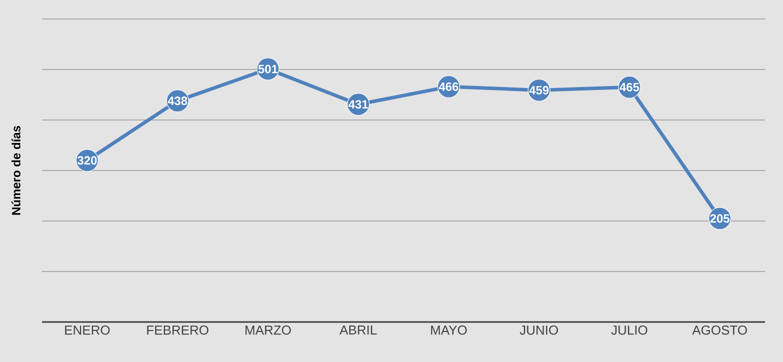  What do you see at coordinates (539, 90) in the screenshot?
I see `data-label: 459` at bounding box center [539, 90].